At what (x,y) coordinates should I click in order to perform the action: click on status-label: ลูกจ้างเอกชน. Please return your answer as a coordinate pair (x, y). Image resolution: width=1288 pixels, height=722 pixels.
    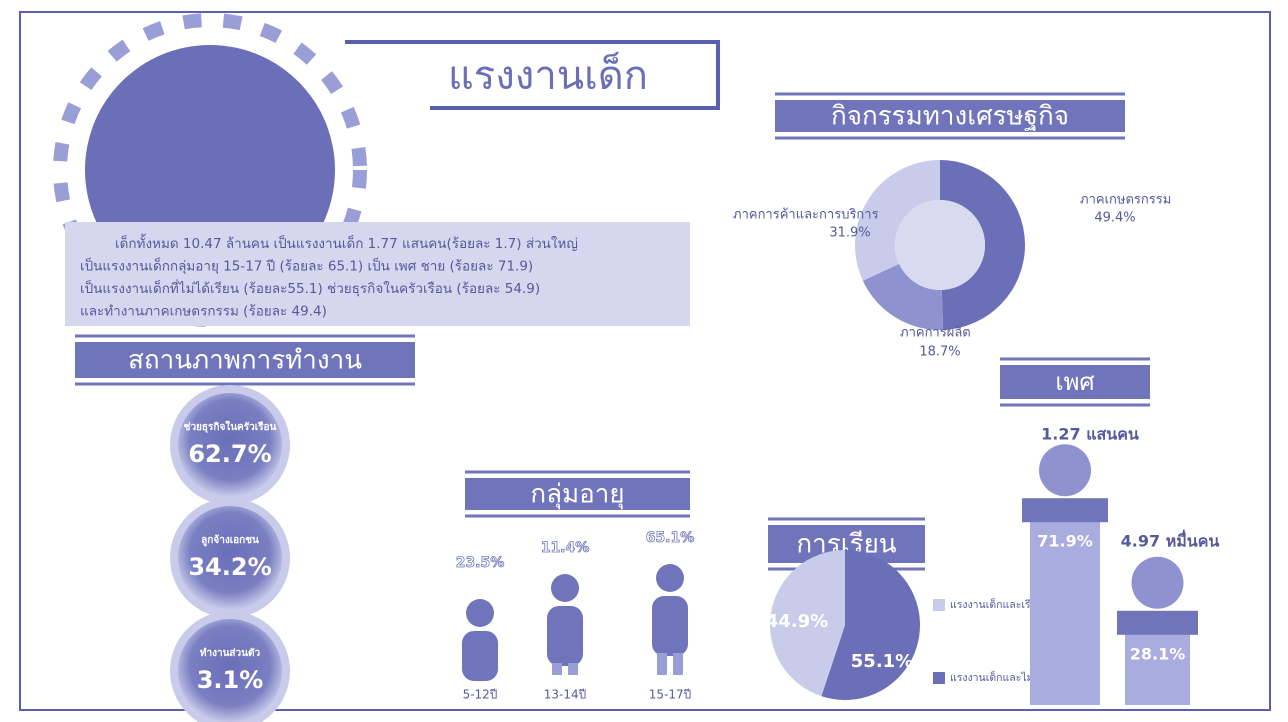
    Looking at the image, I should click on (230, 540).